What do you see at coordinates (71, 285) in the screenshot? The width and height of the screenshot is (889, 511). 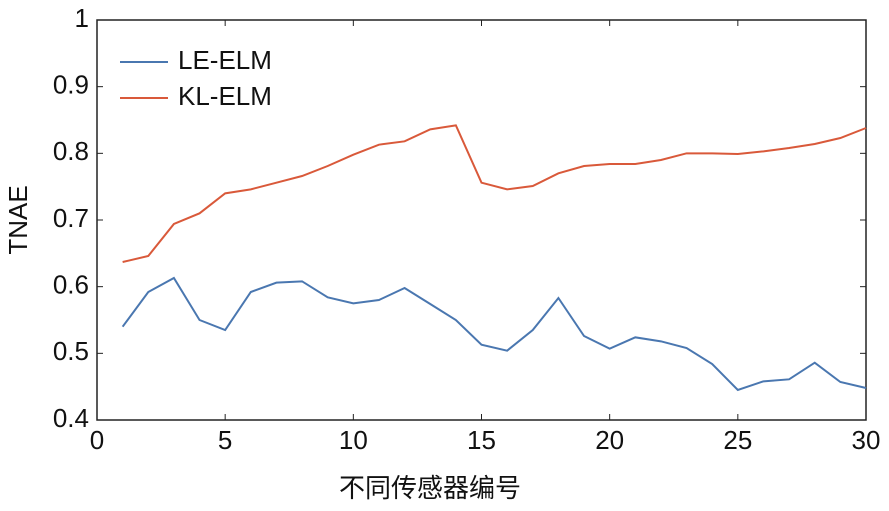 I see `y-tick-label: 0.6` at bounding box center [71, 285].